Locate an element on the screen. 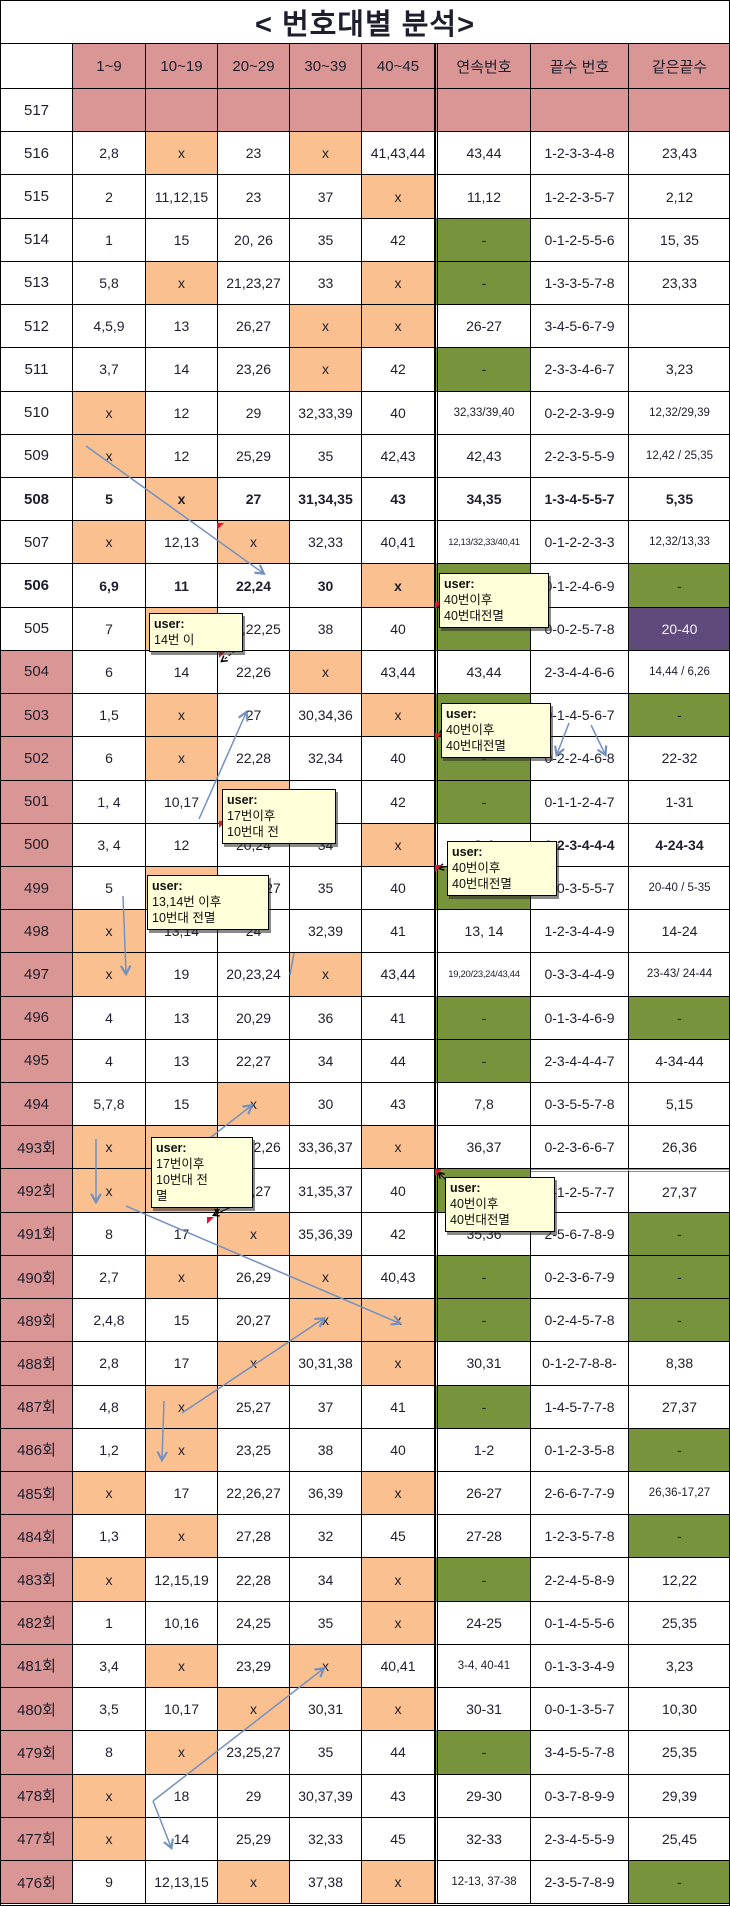  row-label: 514 is located at coordinates (37, 240).